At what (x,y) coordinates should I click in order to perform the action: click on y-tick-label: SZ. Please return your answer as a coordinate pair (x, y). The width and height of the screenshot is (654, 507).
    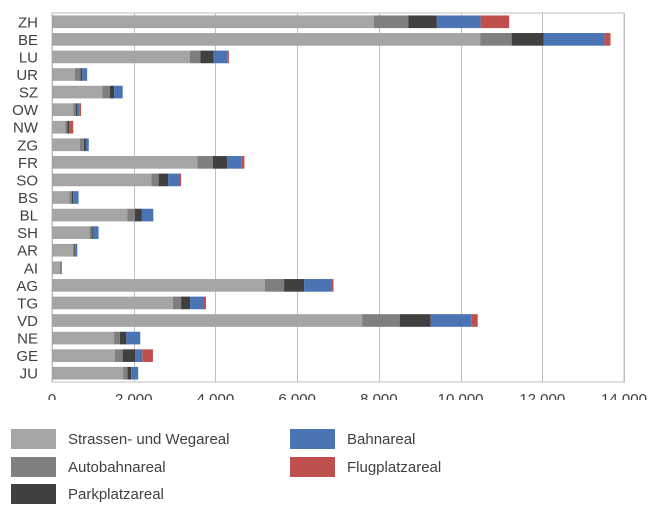
    Looking at the image, I should click on (28, 93).